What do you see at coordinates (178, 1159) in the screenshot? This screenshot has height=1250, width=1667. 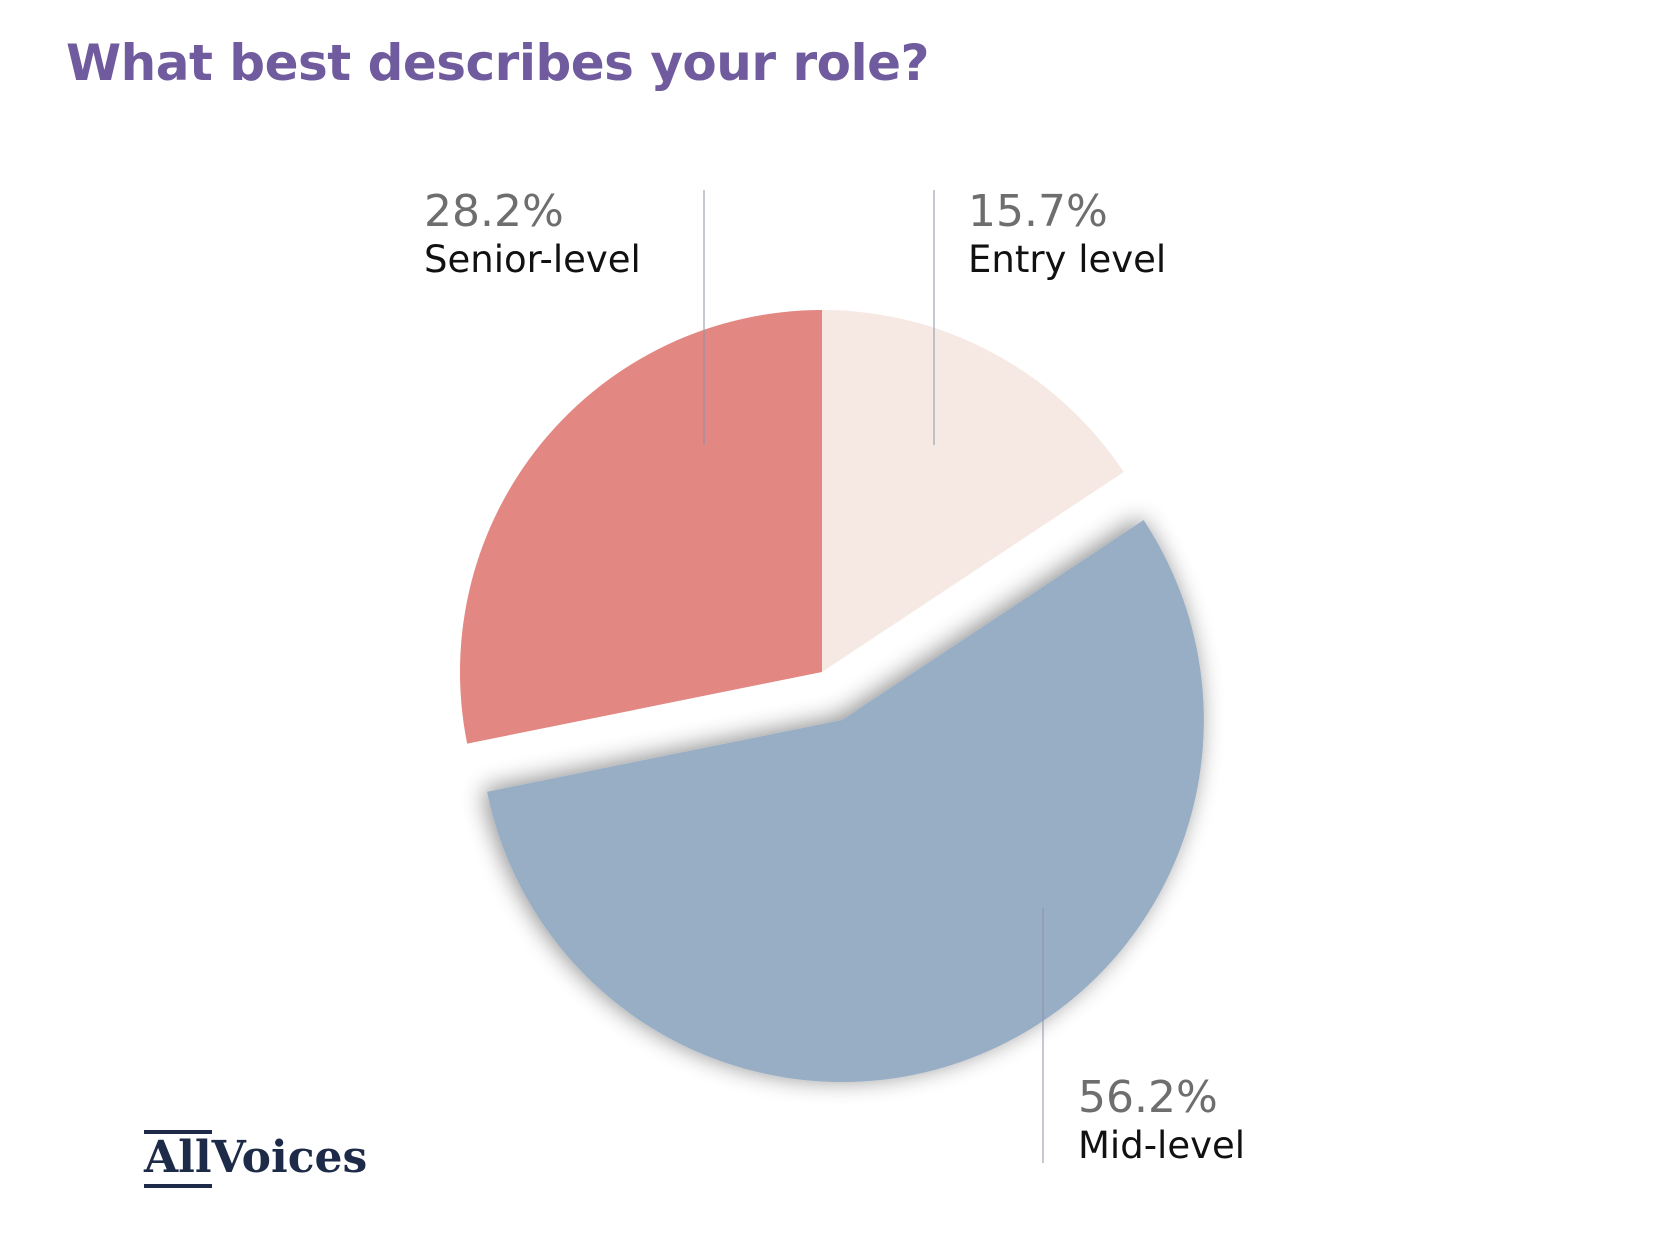 I see `logo-part-all: All` at bounding box center [178, 1159].